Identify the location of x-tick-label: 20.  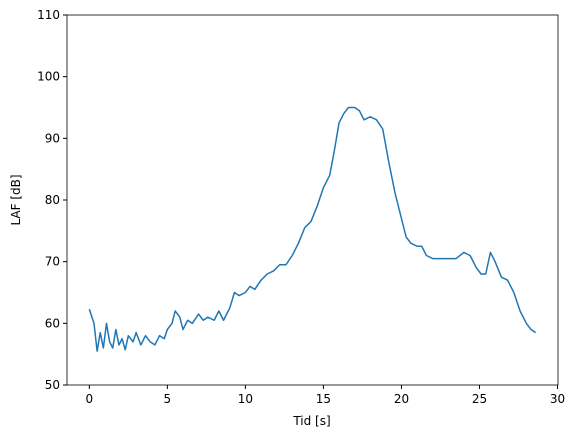
(401, 399).